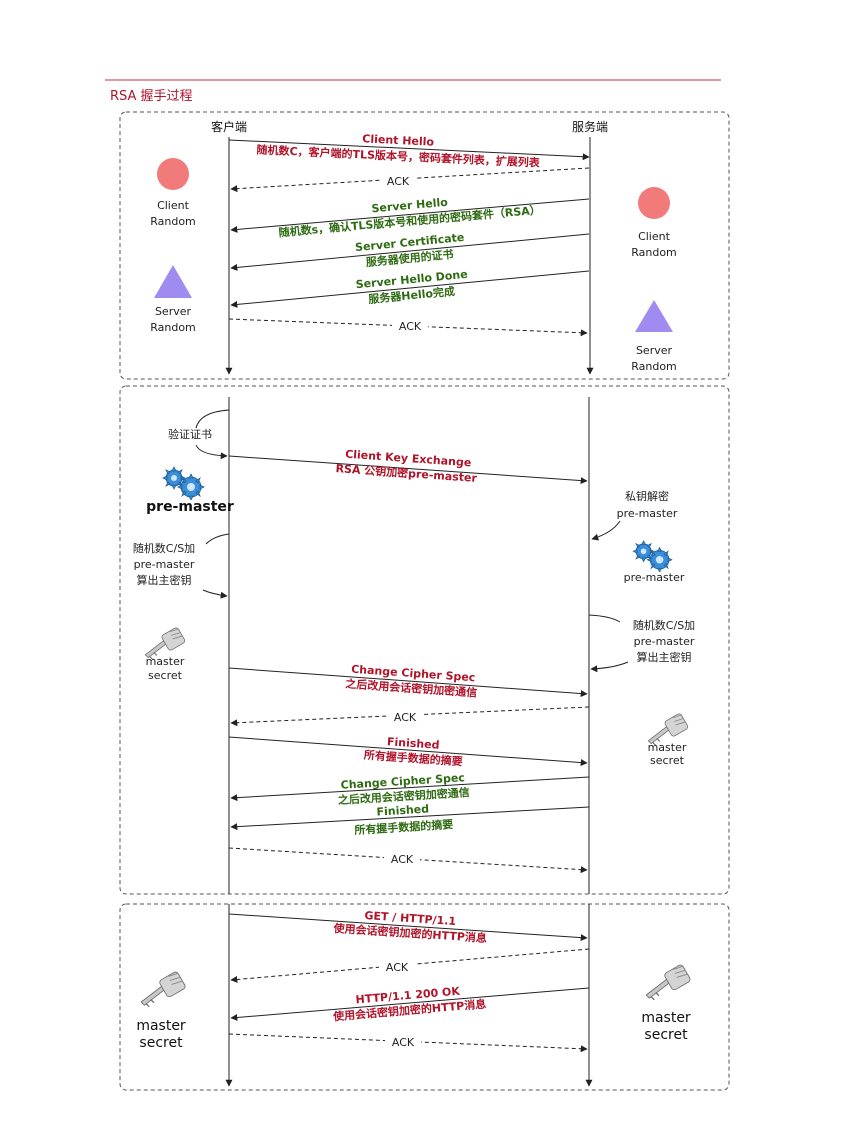  I want to click on ack6-arrow, so click(408, 1043).